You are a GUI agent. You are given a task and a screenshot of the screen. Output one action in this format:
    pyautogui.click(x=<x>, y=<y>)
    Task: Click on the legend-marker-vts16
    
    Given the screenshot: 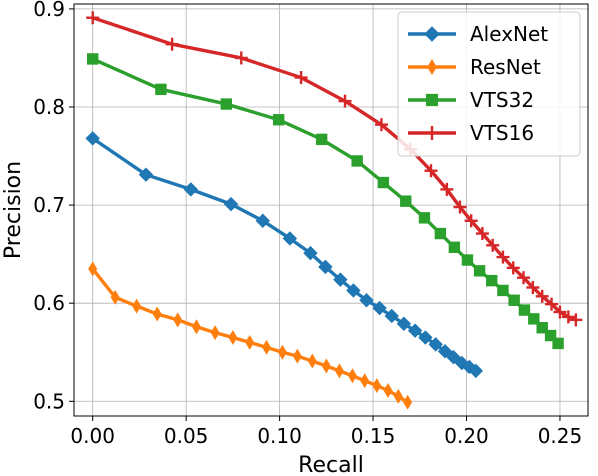 What is the action you would take?
    pyautogui.click(x=432, y=133)
    